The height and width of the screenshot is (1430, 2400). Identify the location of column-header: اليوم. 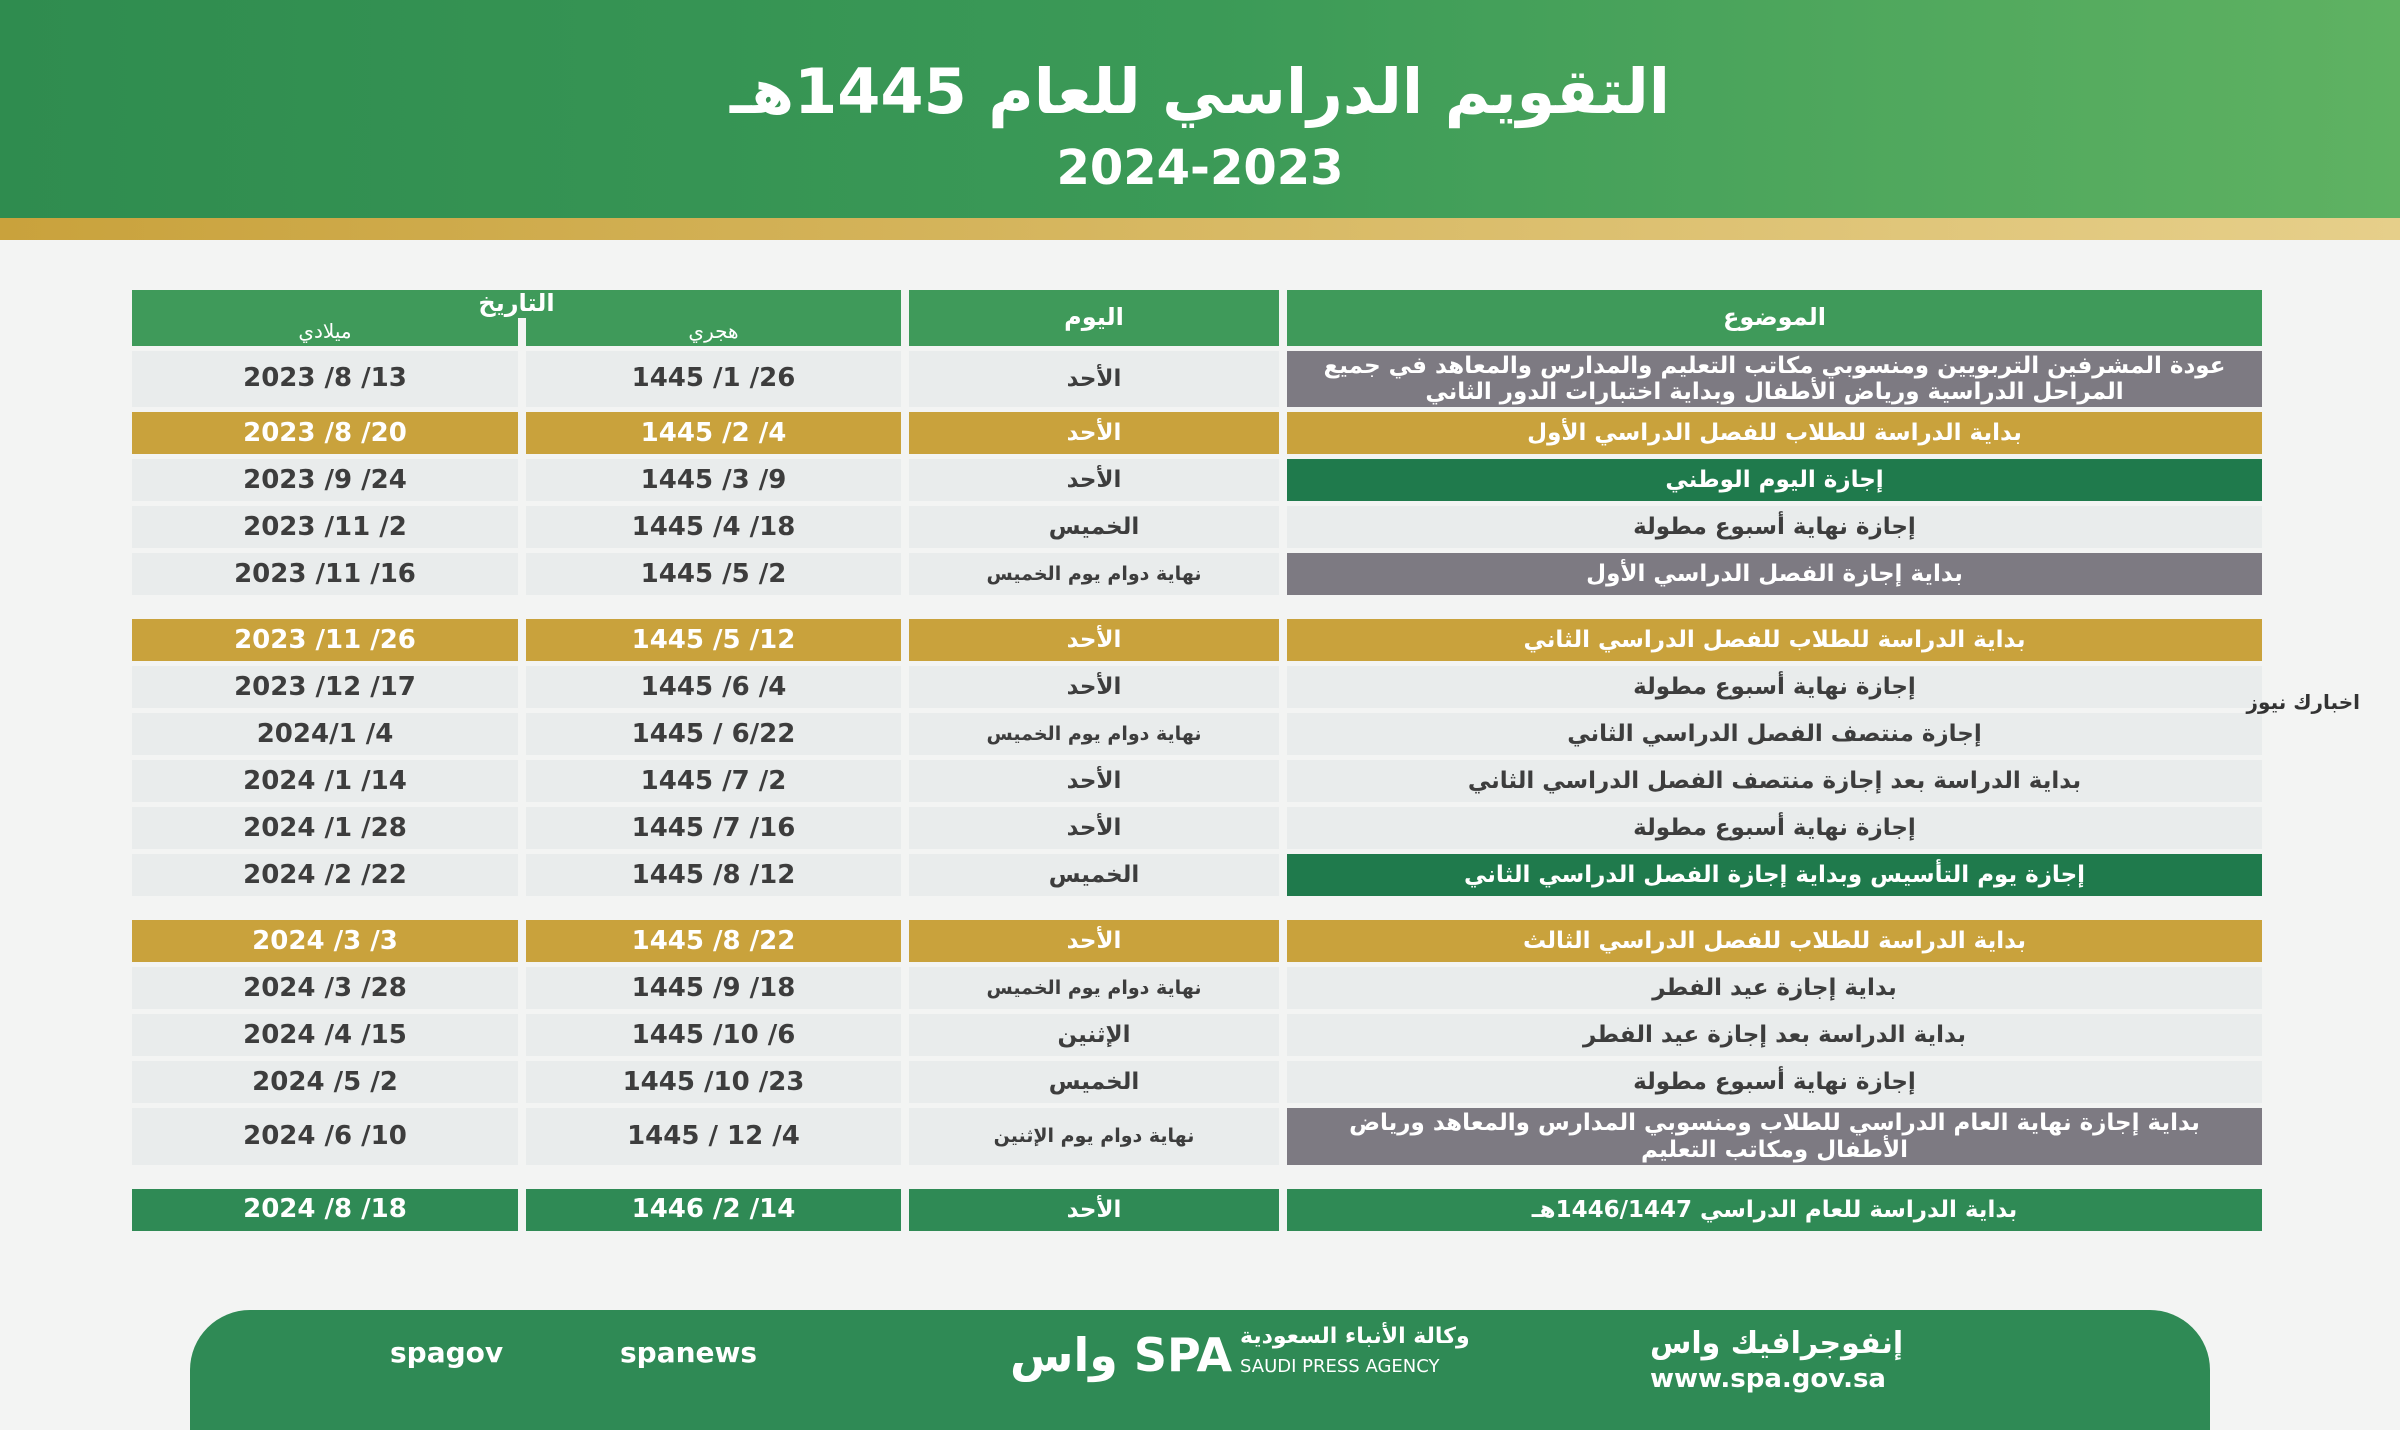
(1094, 318).